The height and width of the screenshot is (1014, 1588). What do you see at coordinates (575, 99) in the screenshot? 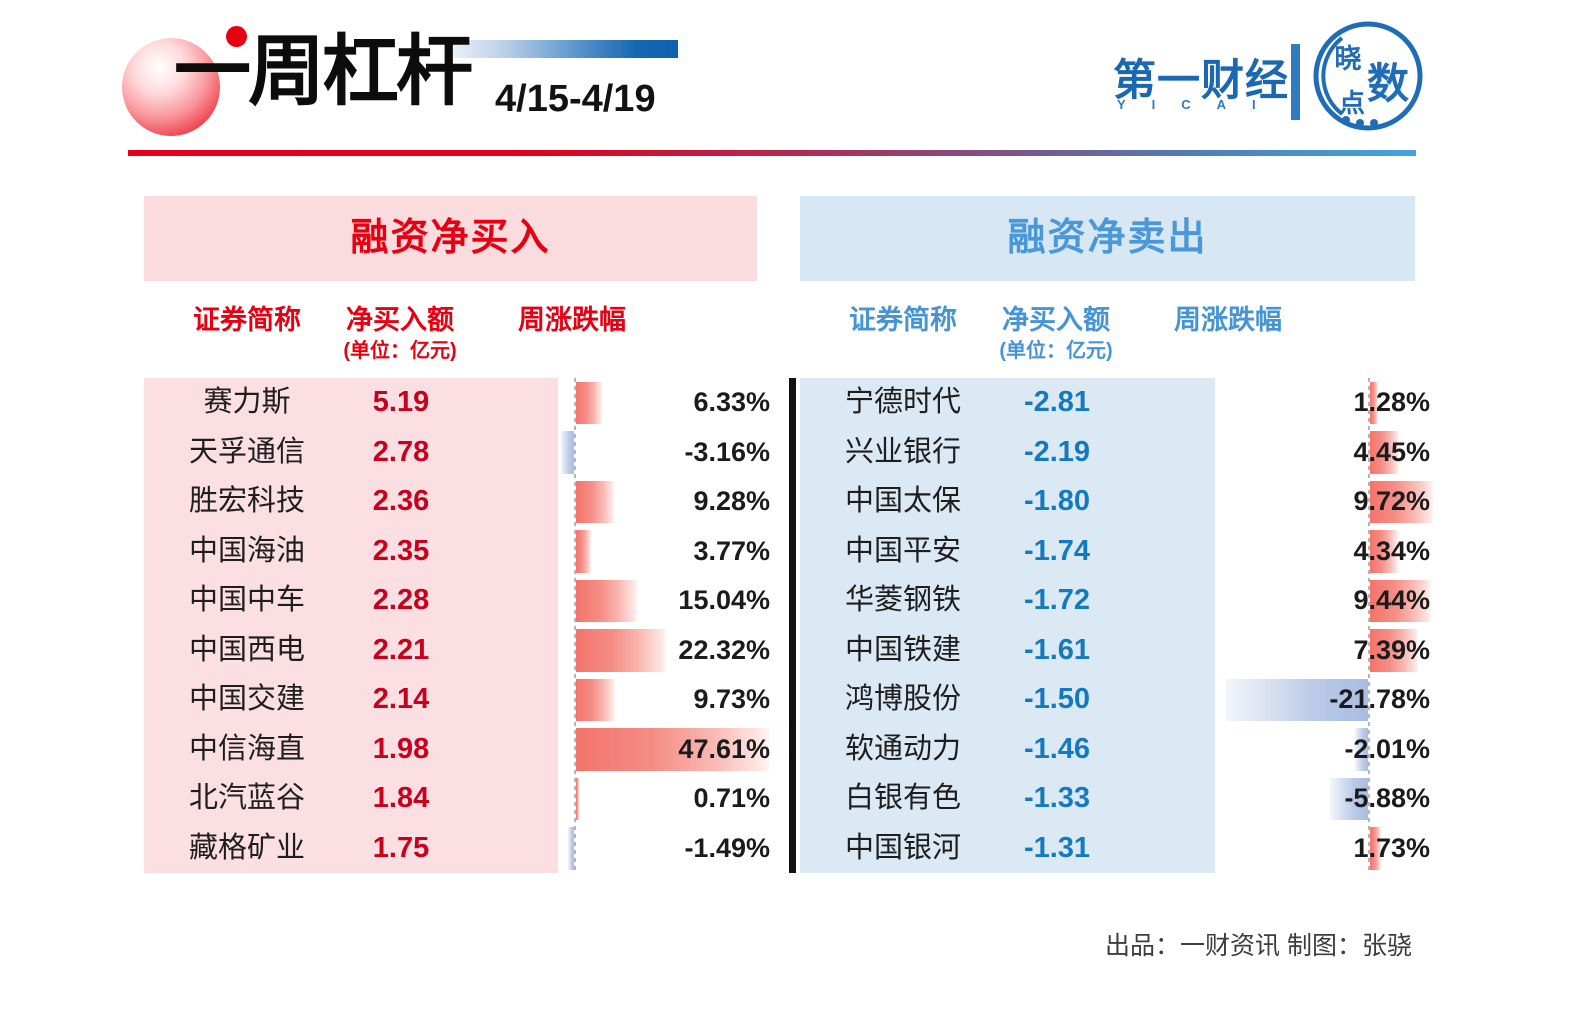
I see `date-range: 4/15-4/19` at bounding box center [575, 99].